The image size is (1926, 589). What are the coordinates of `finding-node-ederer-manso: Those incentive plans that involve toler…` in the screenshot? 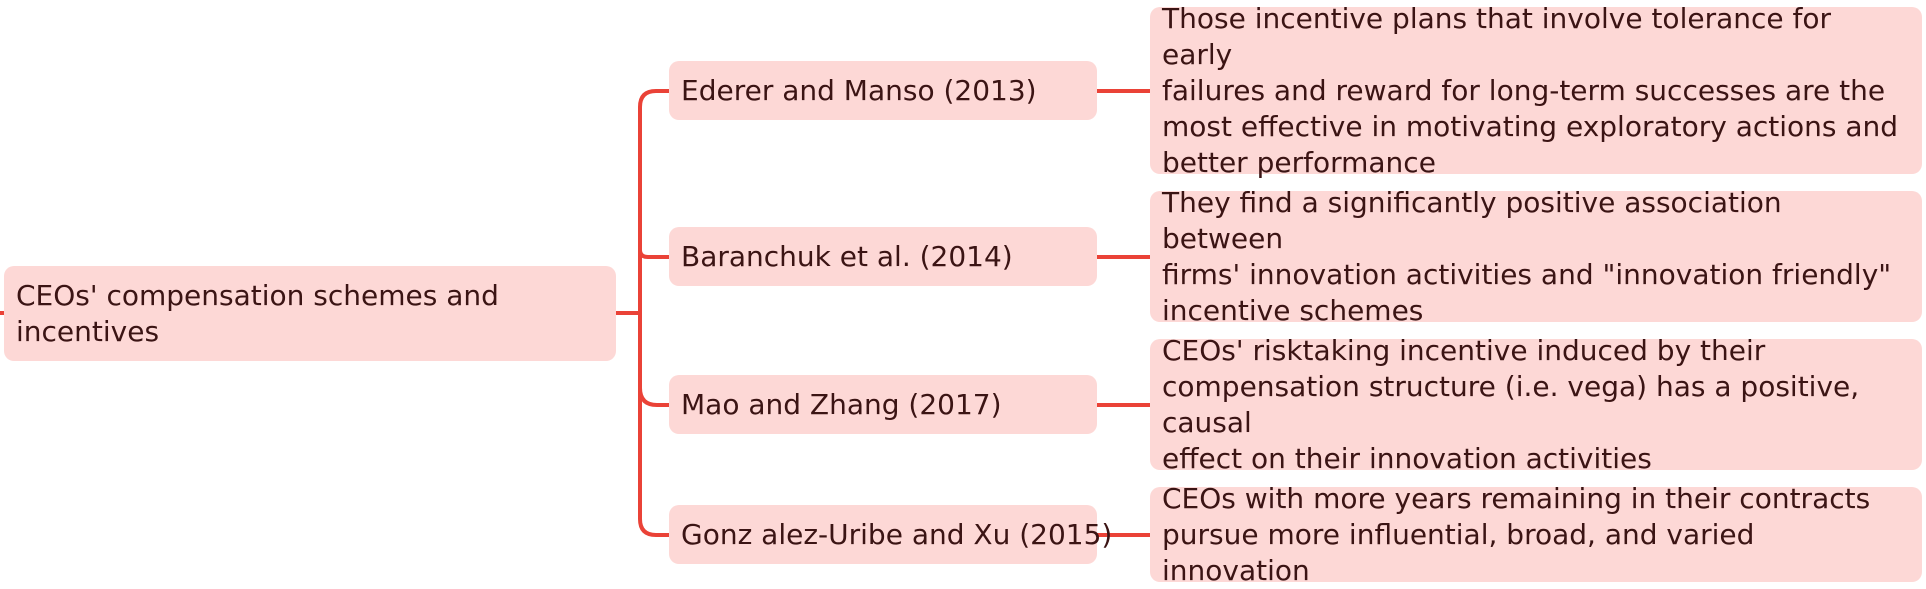 It's located at (1536, 90).